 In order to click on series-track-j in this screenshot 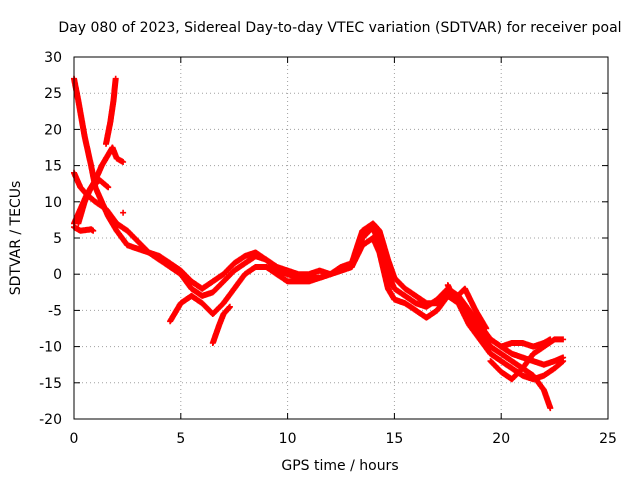, I will do `click(527, 359)`.